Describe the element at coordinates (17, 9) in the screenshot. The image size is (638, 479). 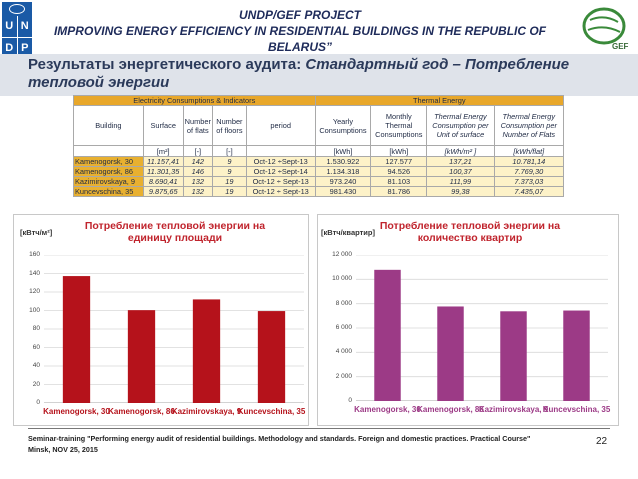
I see `un-emblem-icon` at that location.